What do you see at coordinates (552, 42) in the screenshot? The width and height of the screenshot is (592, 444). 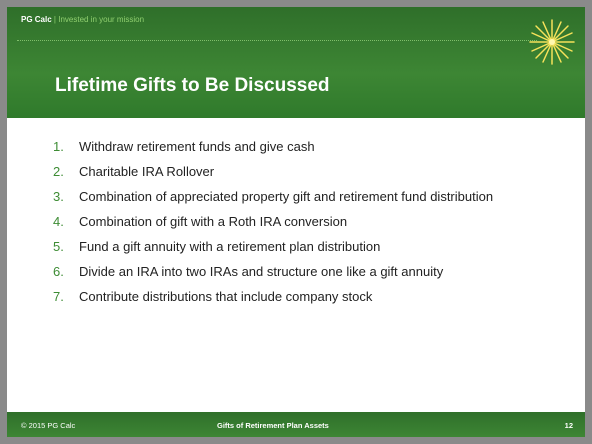 I see `sunburst` at bounding box center [552, 42].